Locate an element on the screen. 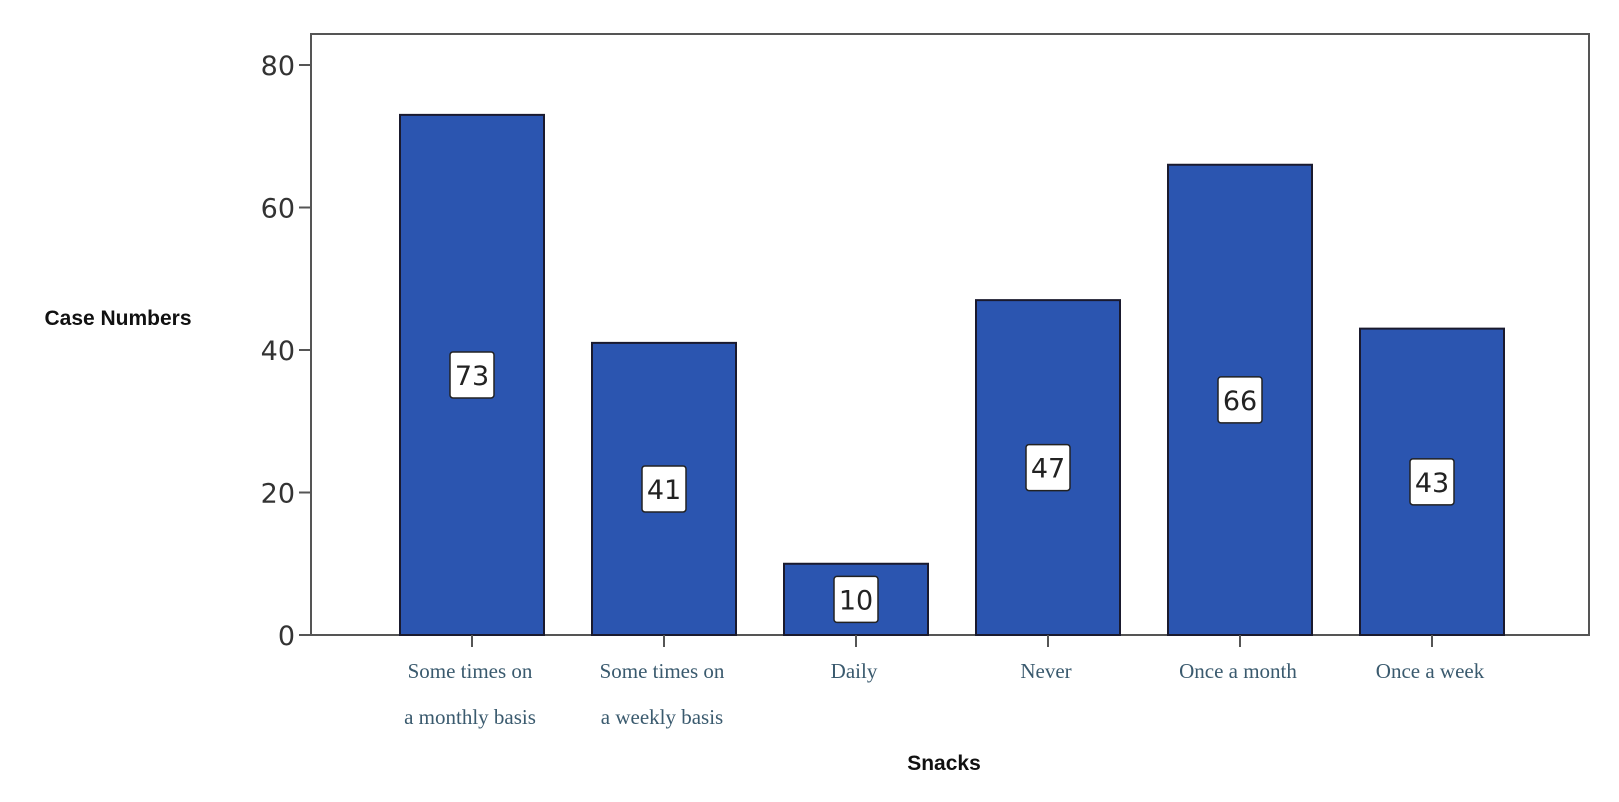  data-label: 73 is located at coordinates (472, 376).